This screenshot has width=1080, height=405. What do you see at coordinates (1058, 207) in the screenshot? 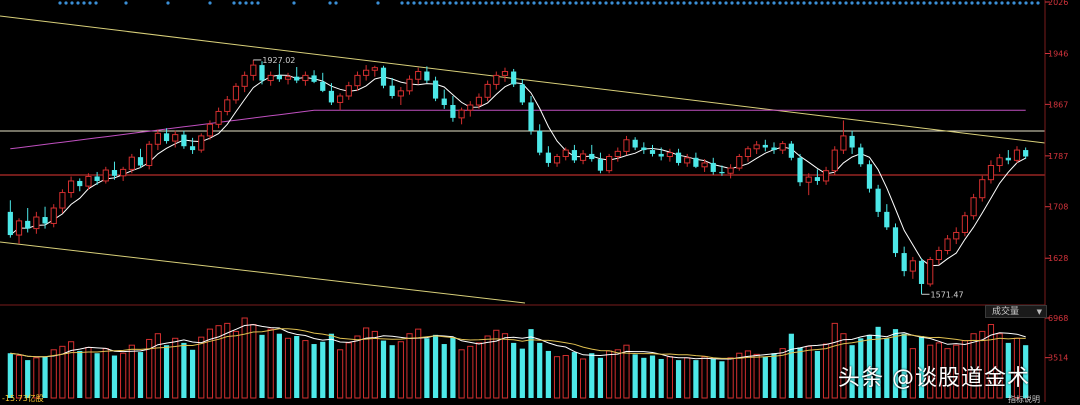
I see `price-tick-label: 1708` at bounding box center [1058, 207].